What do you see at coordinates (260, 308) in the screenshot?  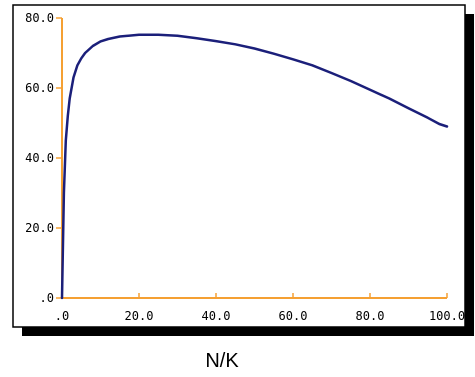 I see `x-axis-ticks: .0 20.0 40.0 60.0 80.0 100.0` at bounding box center [260, 308].